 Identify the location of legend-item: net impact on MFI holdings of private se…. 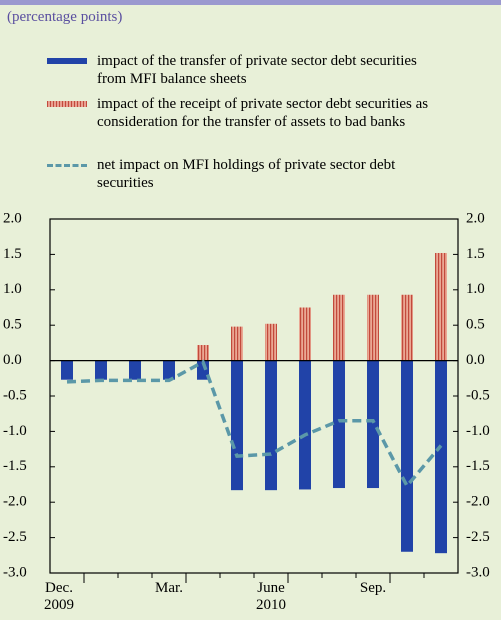
(244, 174).